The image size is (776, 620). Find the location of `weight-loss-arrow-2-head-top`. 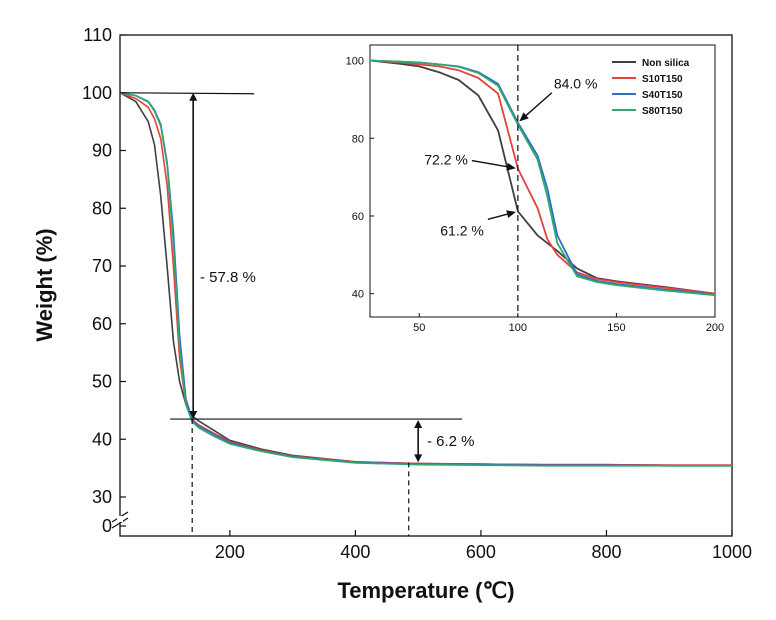

weight-loss-arrow-2-head-top is located at coordinates (418, 424).